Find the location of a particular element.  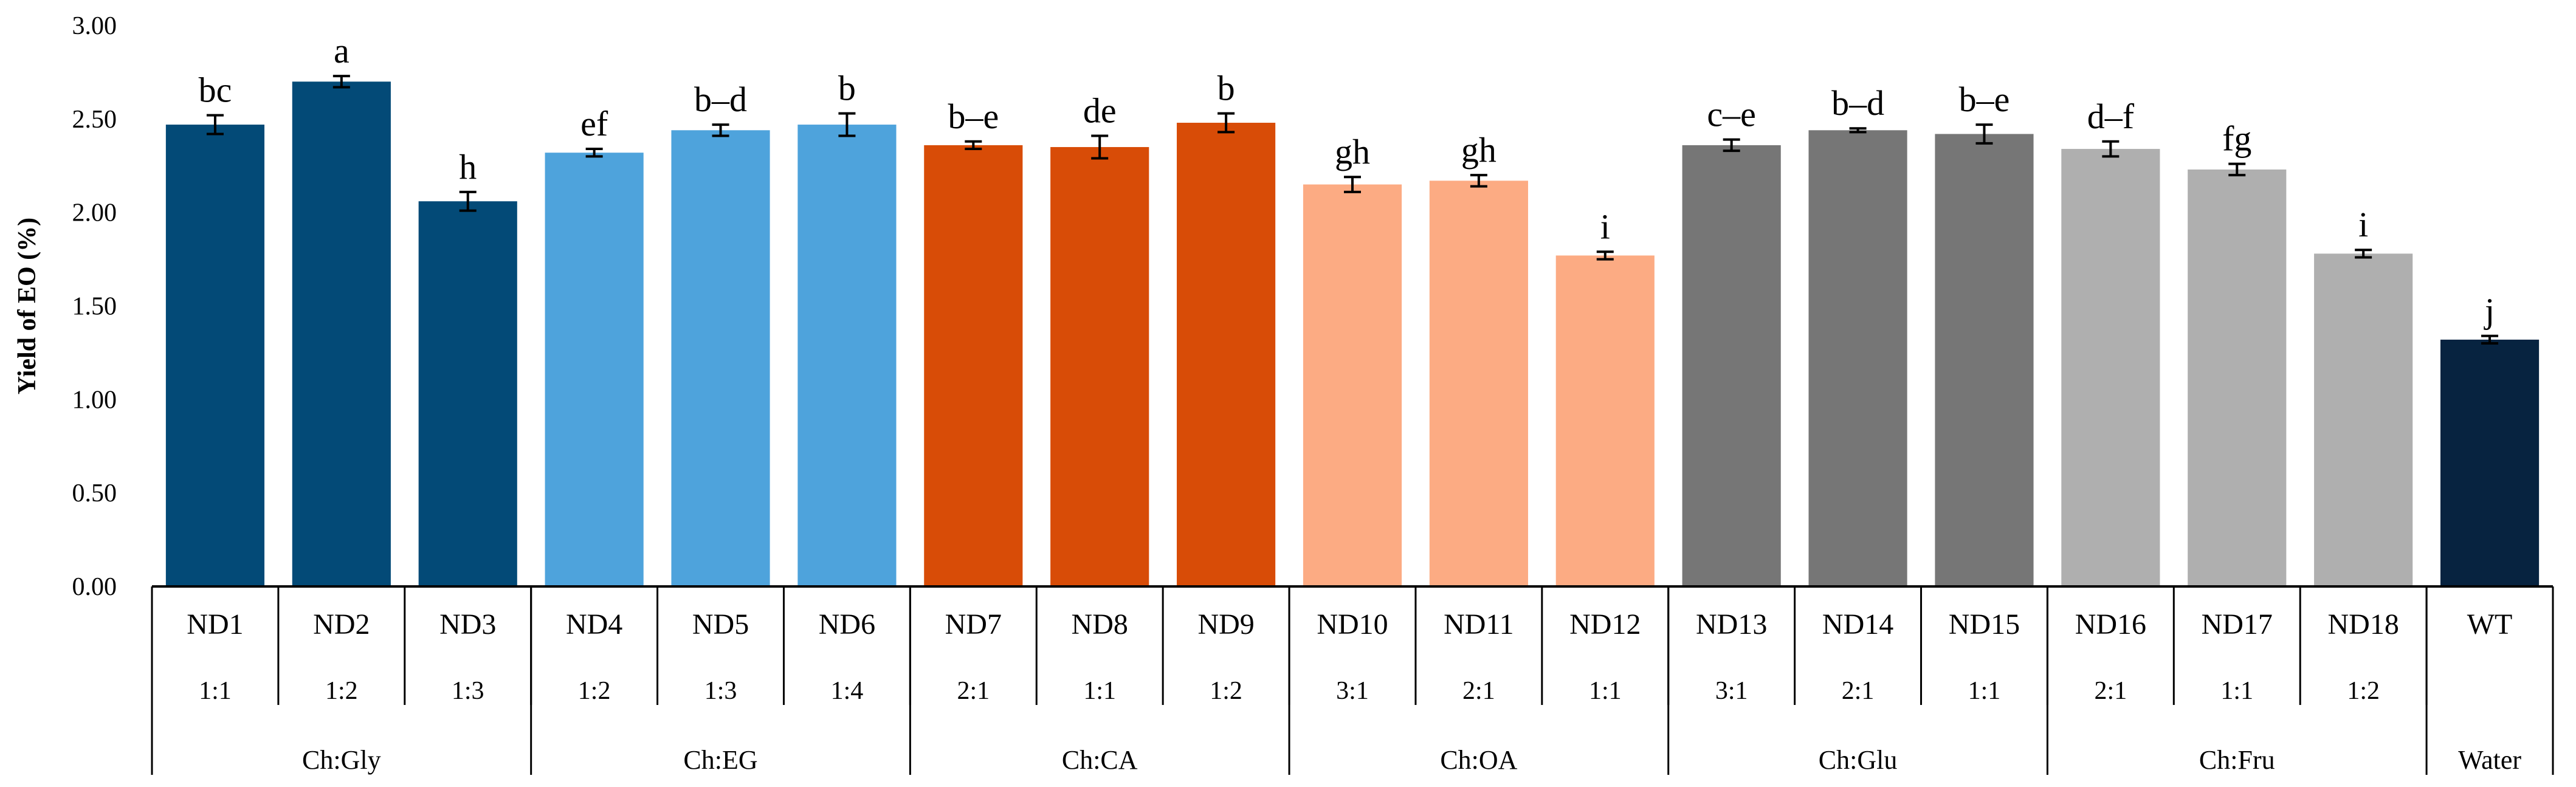

group-label: Water is located at coordinates (2489, 760).